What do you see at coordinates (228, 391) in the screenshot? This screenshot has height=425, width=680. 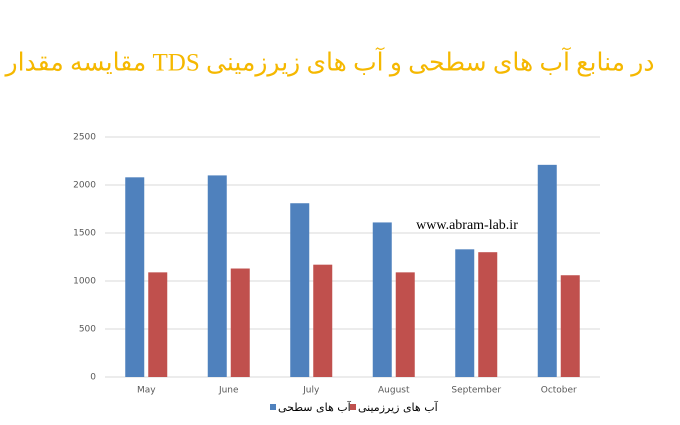 I see `x-tick-label: June` at bounding box center [228, 391].